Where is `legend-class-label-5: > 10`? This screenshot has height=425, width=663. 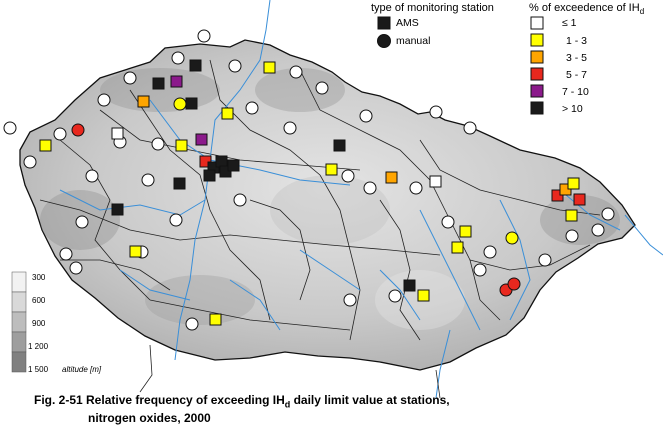 legend-class-label-5: > 10 is located at coordinates (572, 109).